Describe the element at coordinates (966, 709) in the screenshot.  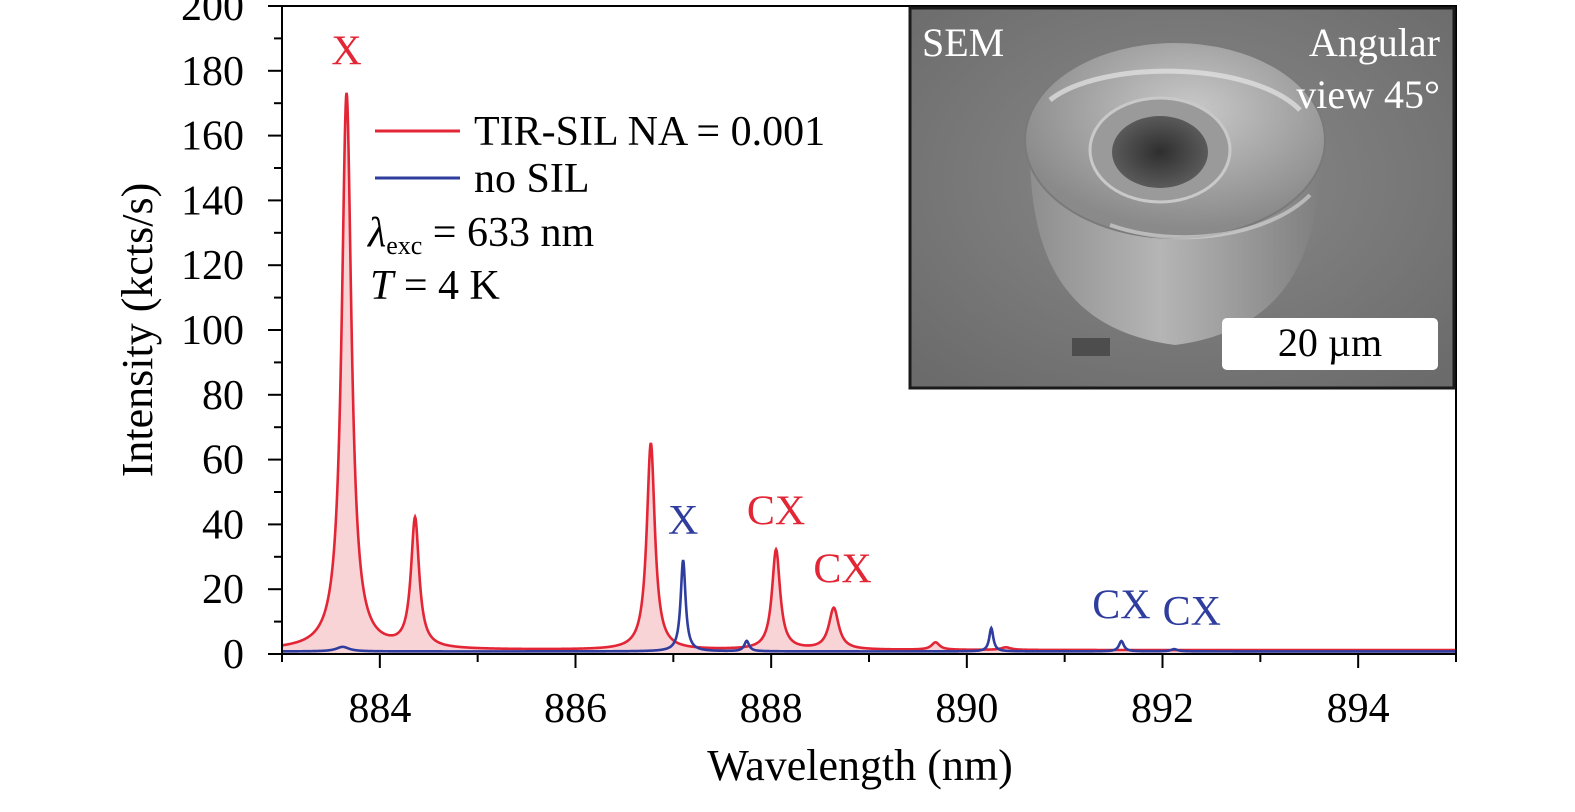
I see `x-tick-label: 890` at that location.